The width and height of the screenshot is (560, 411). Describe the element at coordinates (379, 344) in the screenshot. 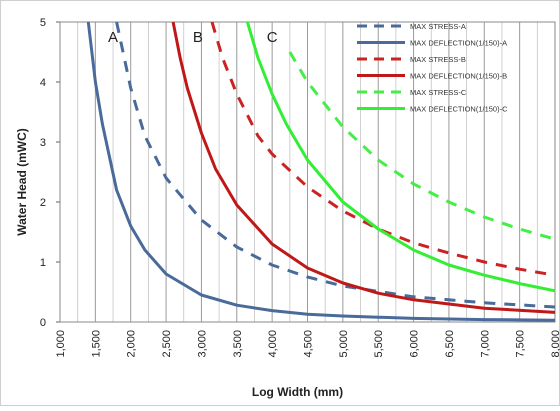

I see `x-tick-label: 5,500` at that location.